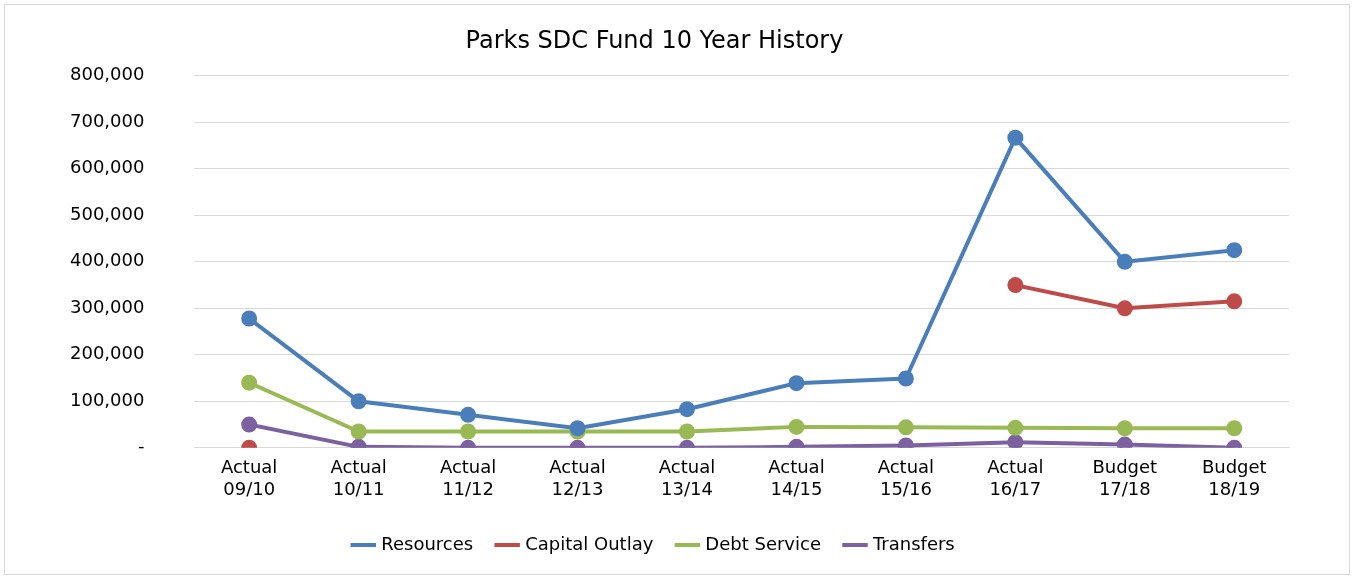 This screenshot has width=1354, height=579. What do you see at coordinates (763, 543) in the screenshot?
I see `legend-label: Debt Service` at bounding box center [763, 543].